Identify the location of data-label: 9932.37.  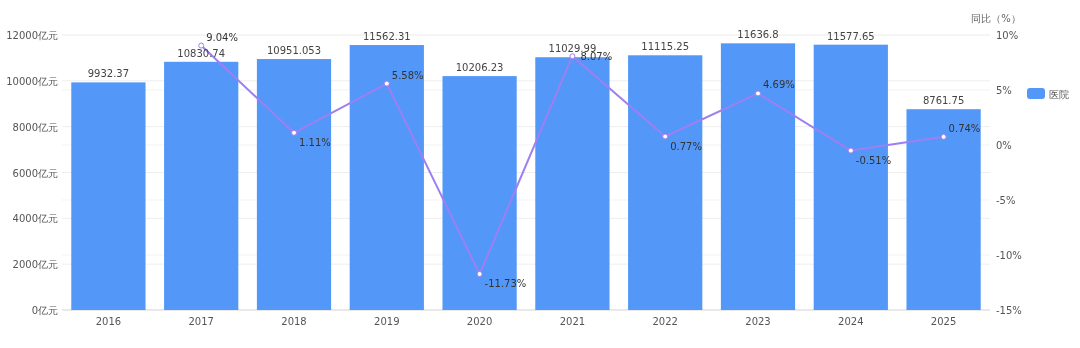
(108, 74).